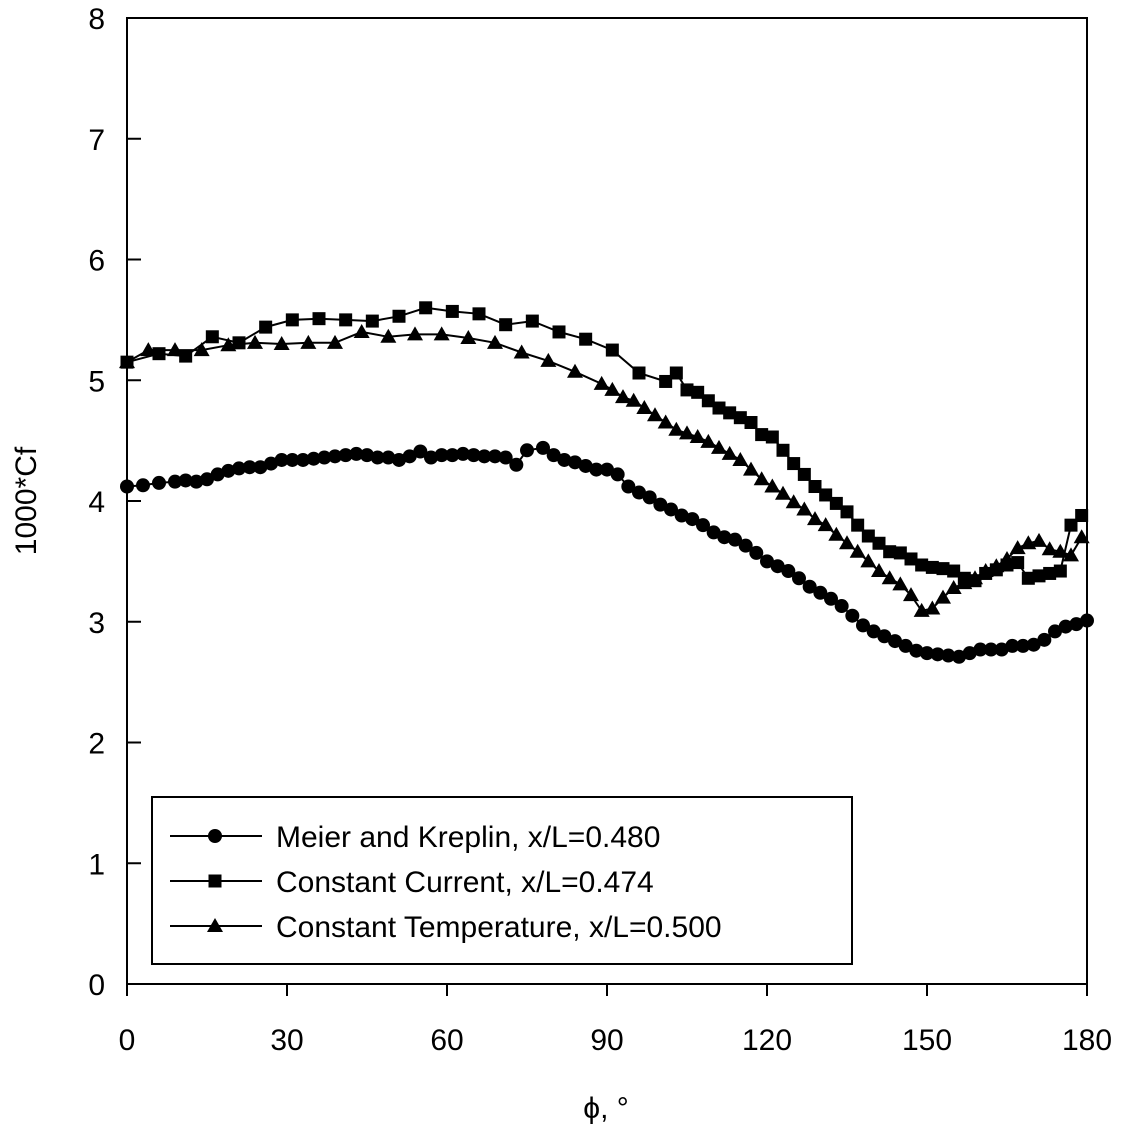 This screenshot has height=1135, width=1132. Describe the element at coordinates (502, 880) in the screenshot. I see `legend-box` at that location.